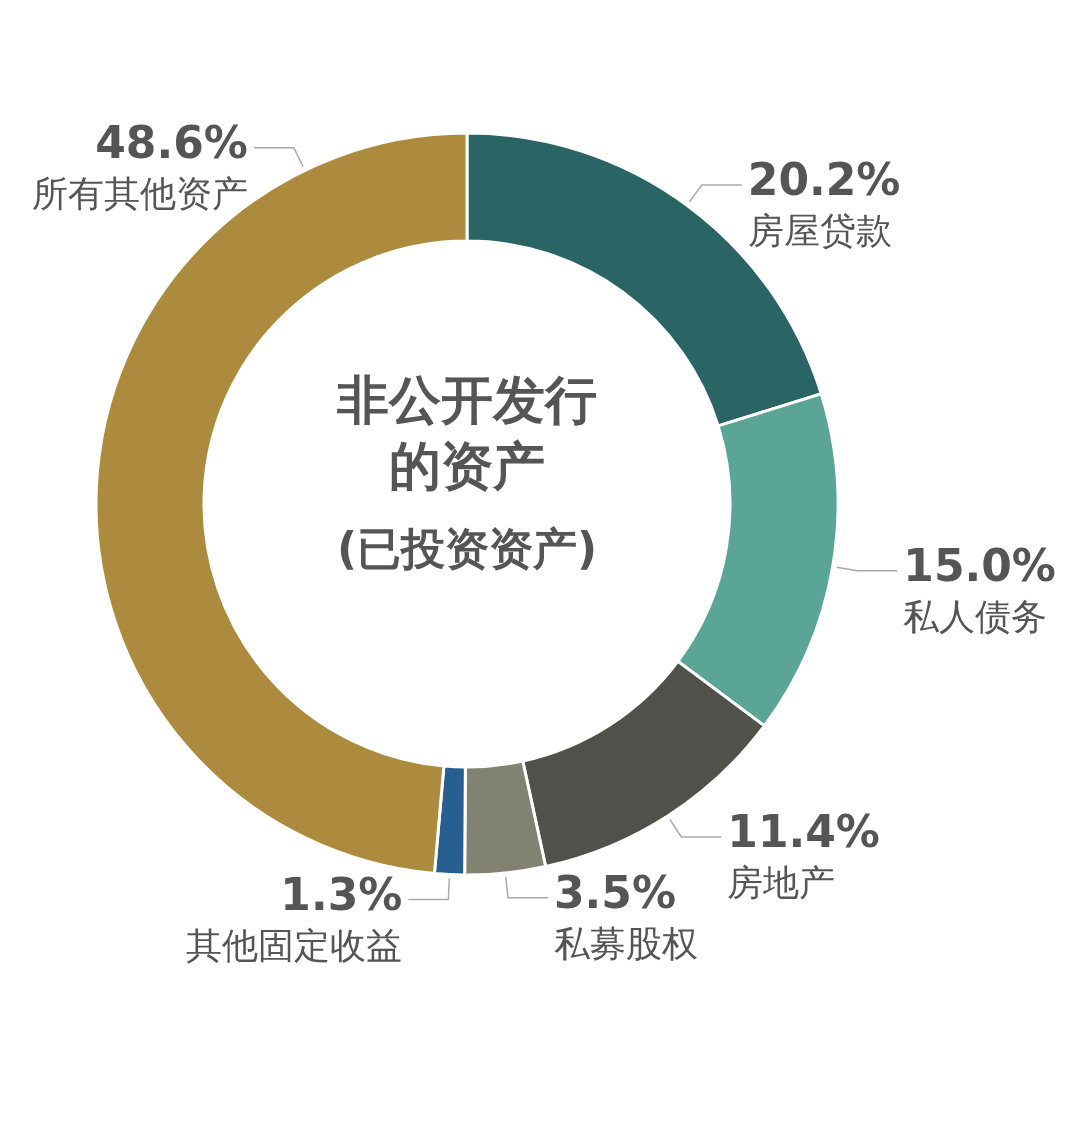  Describe the element at coordinates (615, 892) in the screenshot. I see `data-label: 3.5%` at that location.